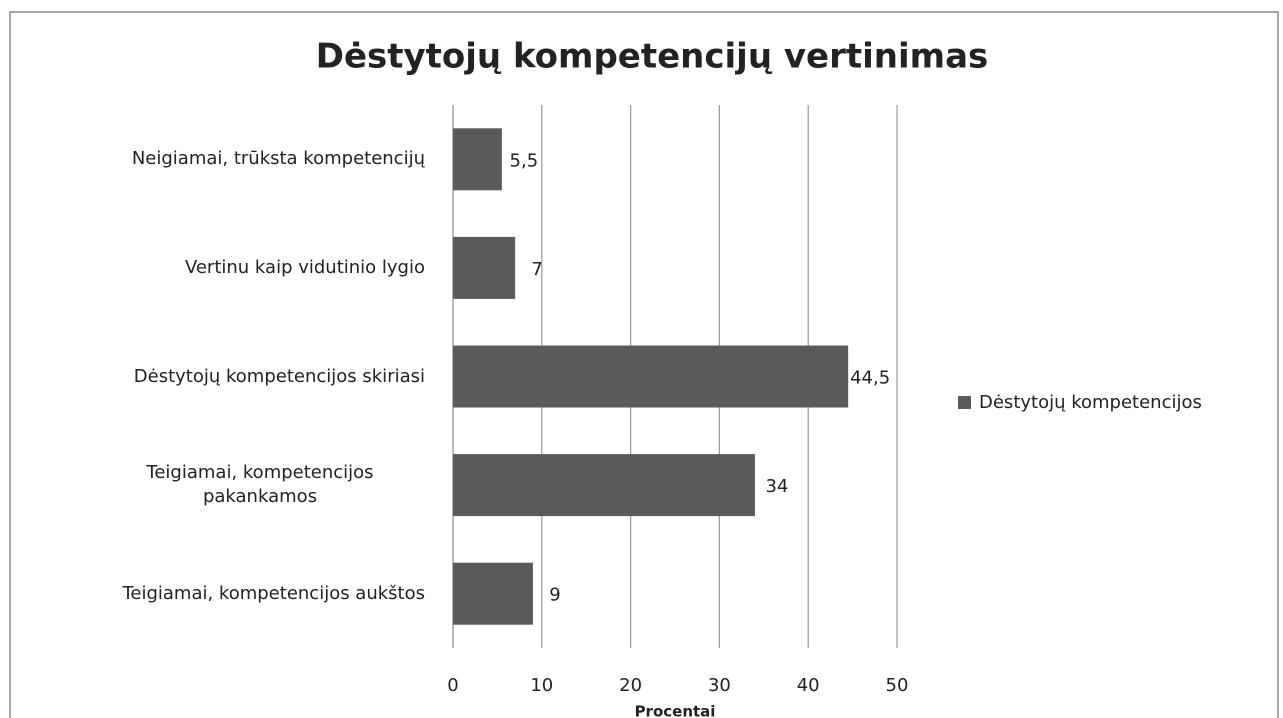 Image resolution: width=1283 pixels, height=718 pixels. Describe the element at coordinates (279, 376) in the screenshot. I see `y-tick-label: Dėstytojų kompetencijos skiriasi` at that location.